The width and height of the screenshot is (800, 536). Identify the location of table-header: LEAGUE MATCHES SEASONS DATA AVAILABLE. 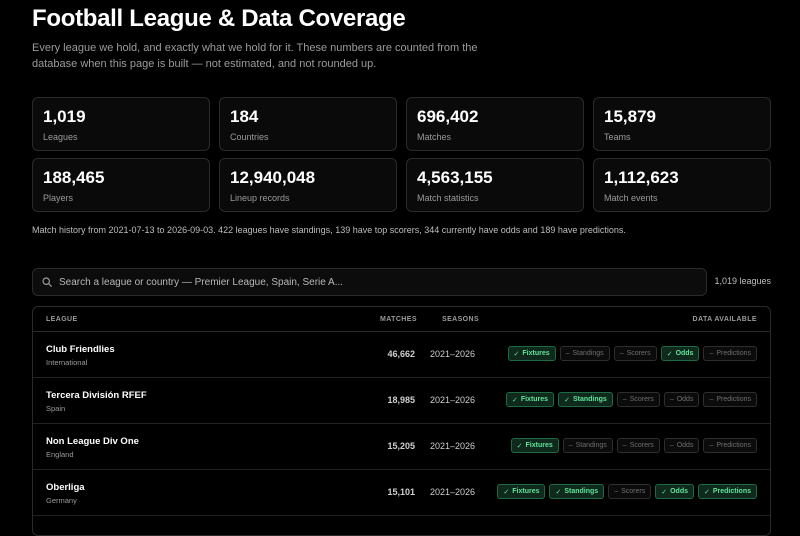
(401, 319).